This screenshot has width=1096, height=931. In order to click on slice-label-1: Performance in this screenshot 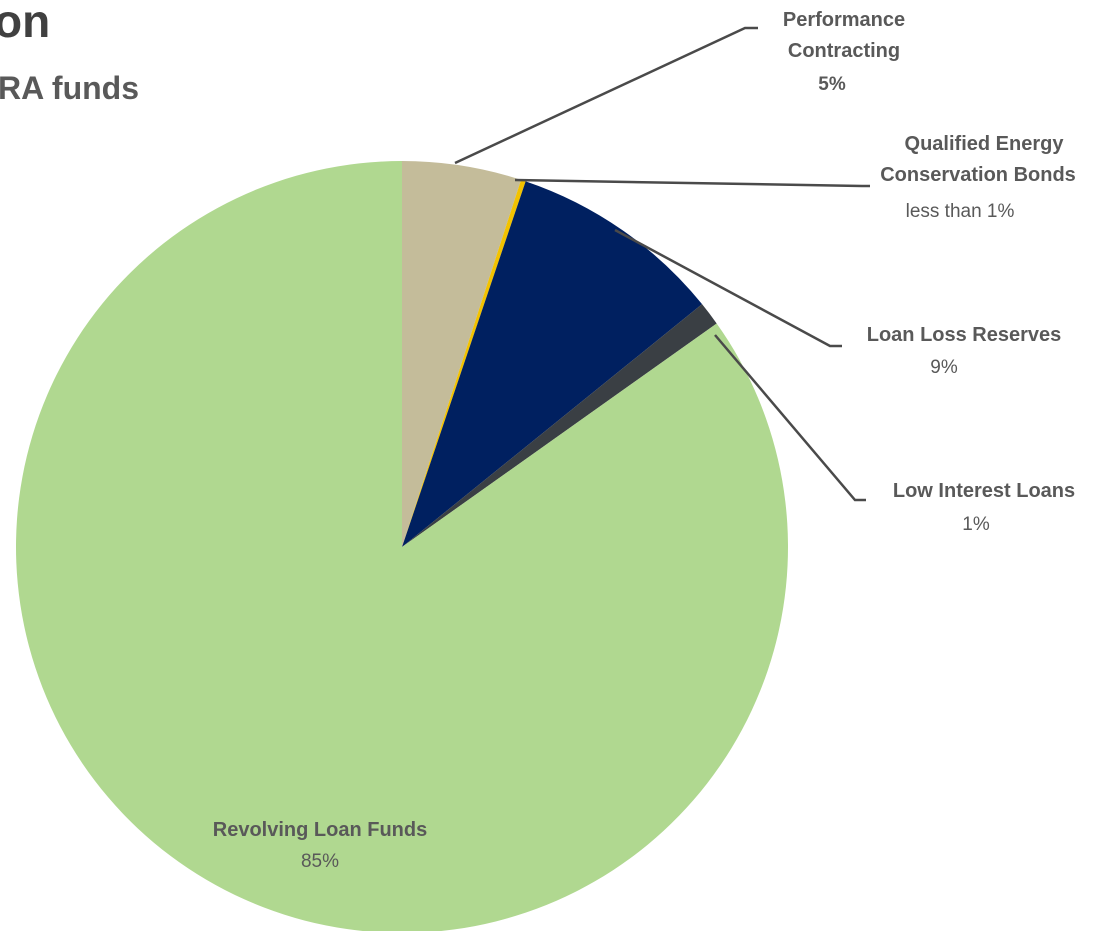, I will do `click(844, 20)`.